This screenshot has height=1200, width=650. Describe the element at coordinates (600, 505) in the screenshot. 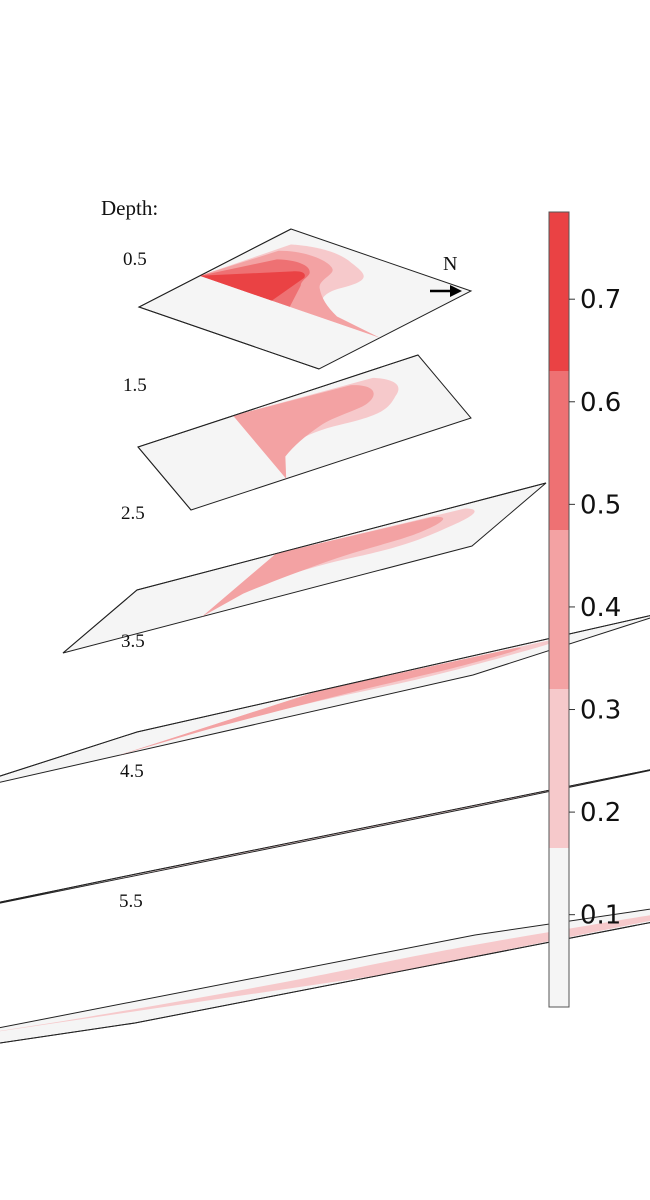

I see `colorbar-tick-label: 0.5` at that location.